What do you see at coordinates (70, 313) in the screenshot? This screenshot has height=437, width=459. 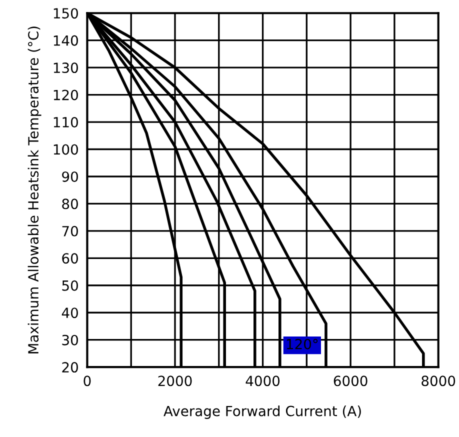 I see `y-tick-label: 40` at bounding box center [70, 313].